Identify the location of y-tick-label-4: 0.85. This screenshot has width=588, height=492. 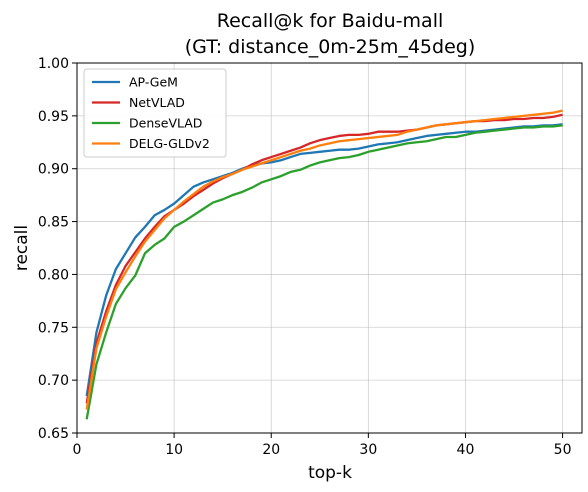
(53, 223).